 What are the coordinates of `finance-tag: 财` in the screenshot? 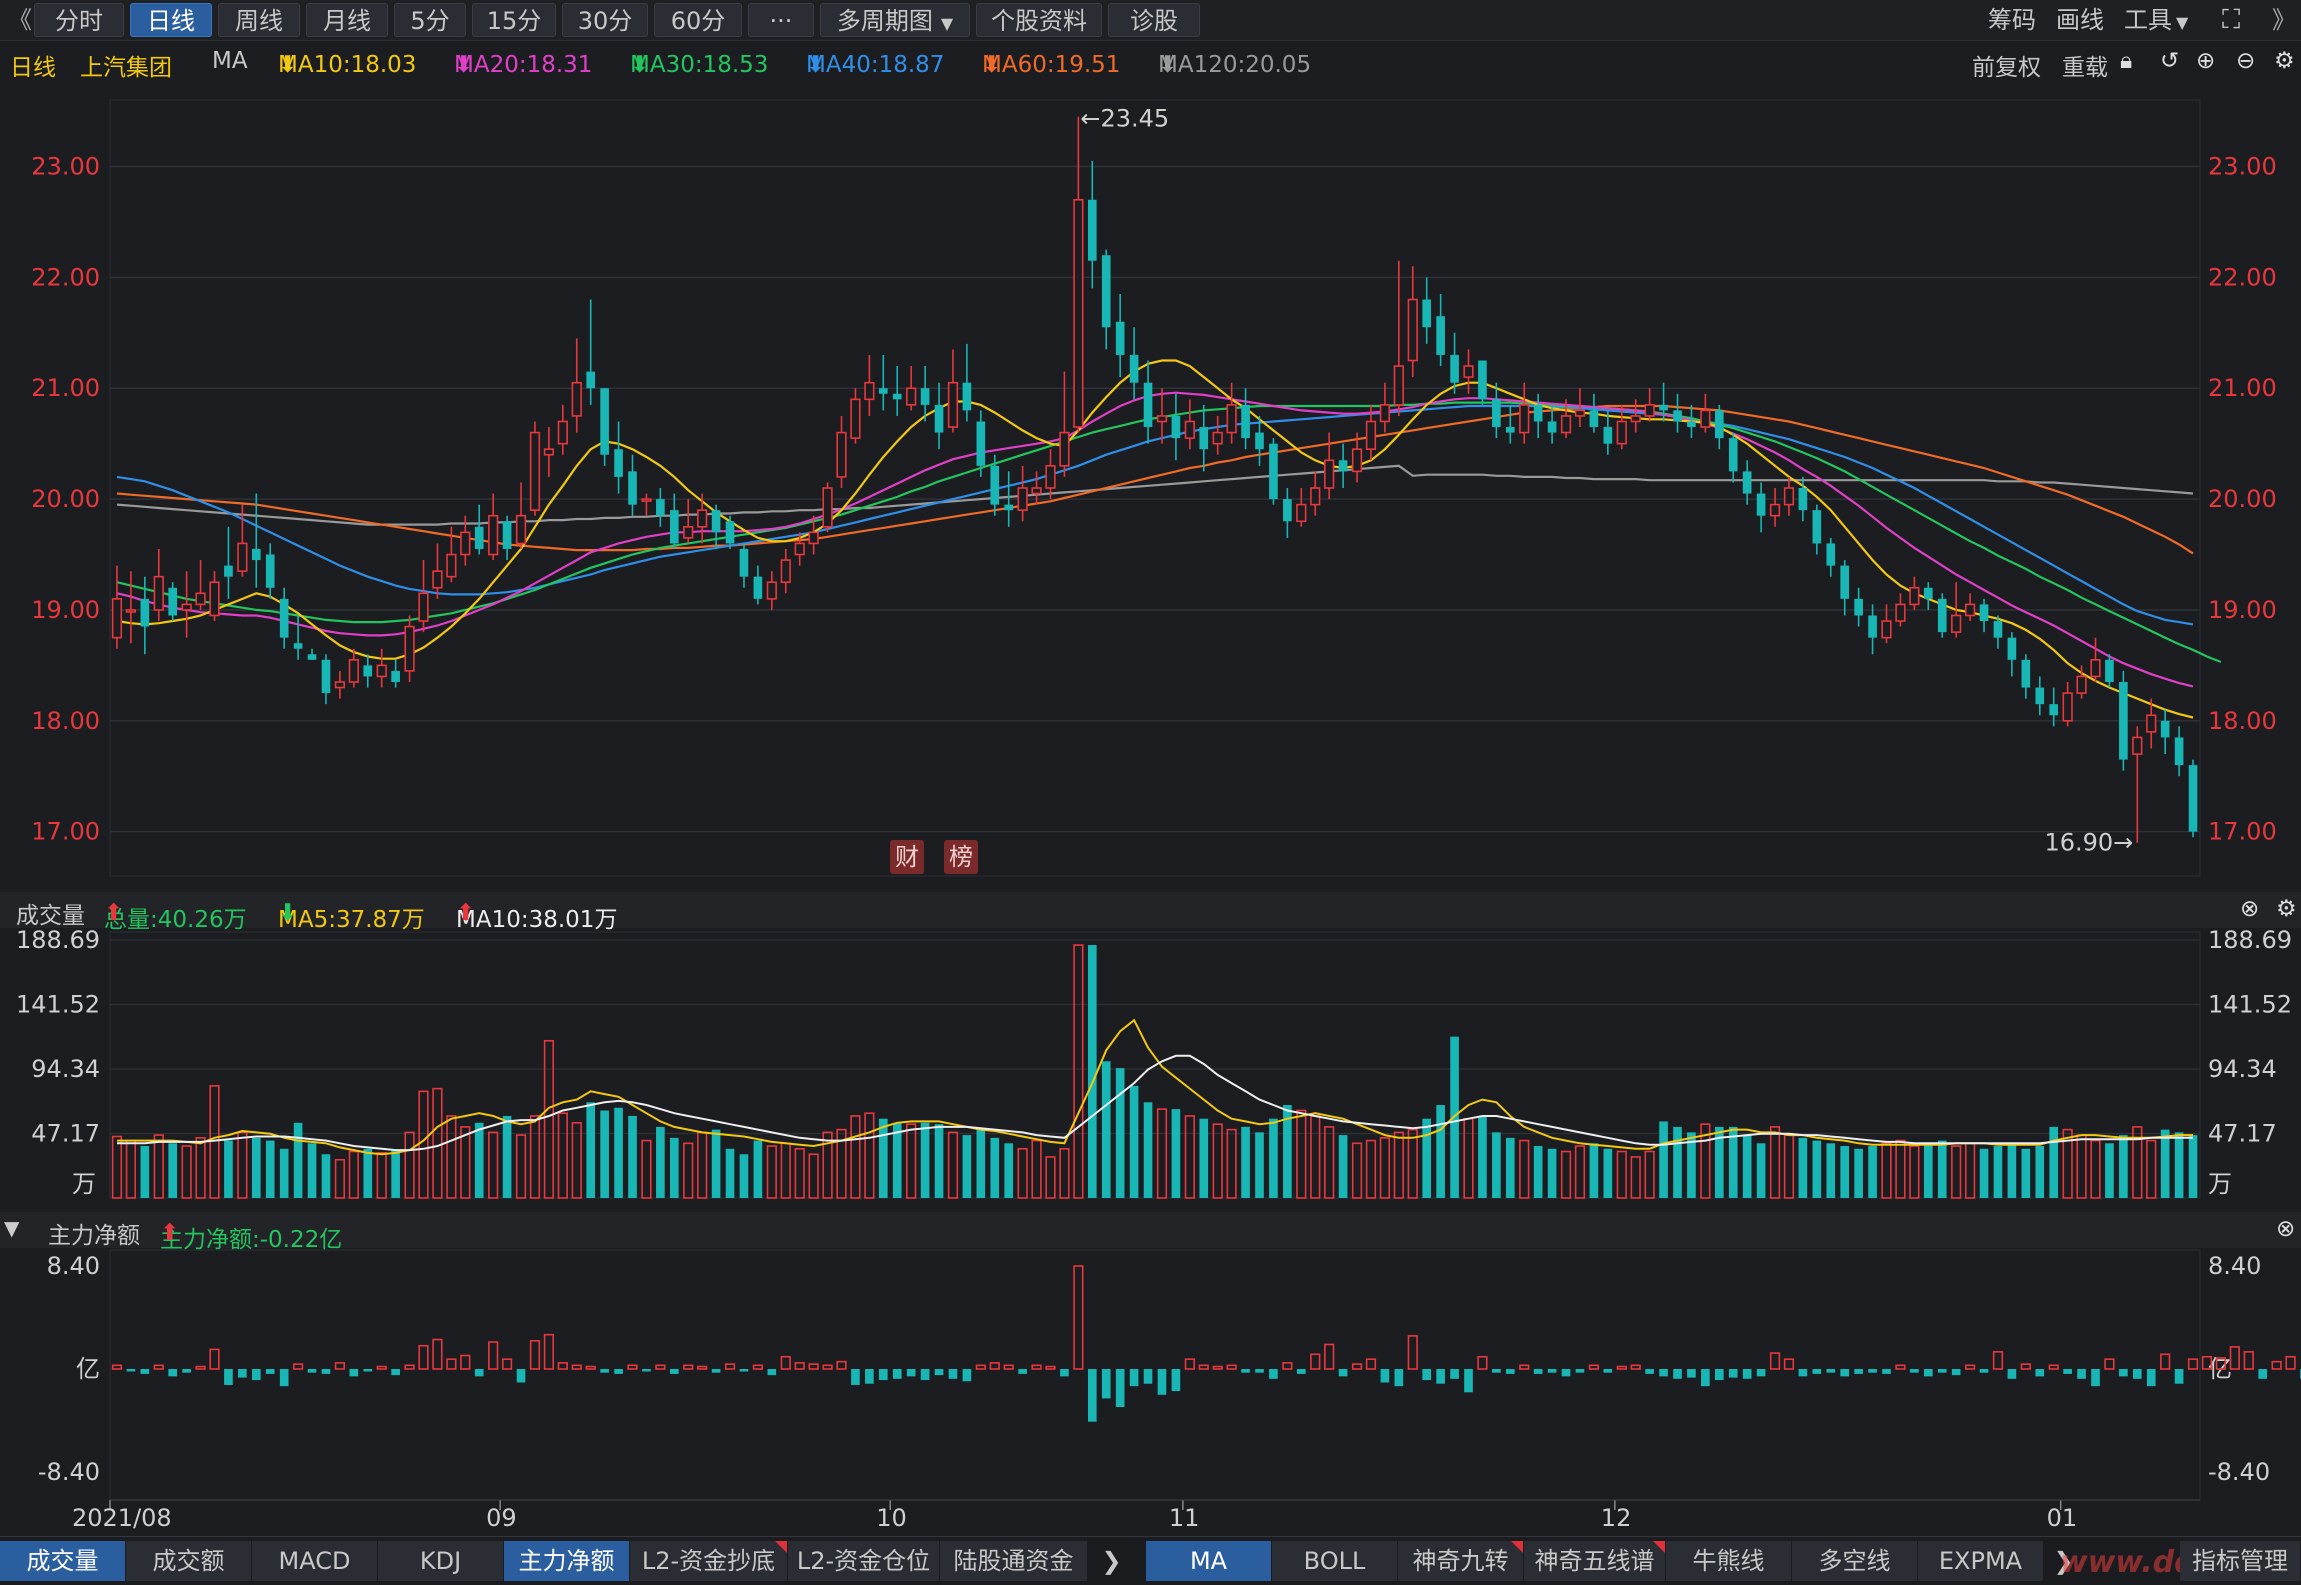 It's located at (907, 857).